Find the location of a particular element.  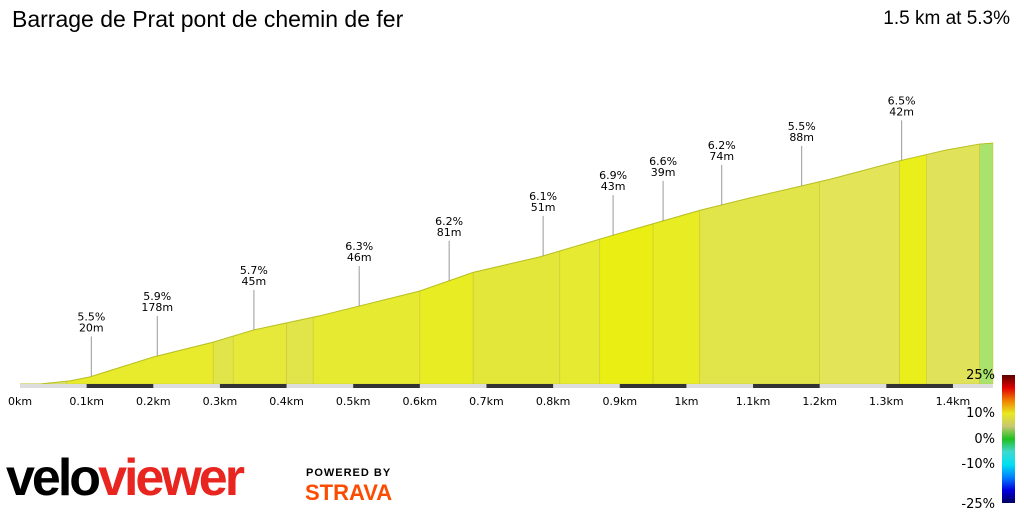

x-tick-label: 0km is located at coordinates (20, 401).